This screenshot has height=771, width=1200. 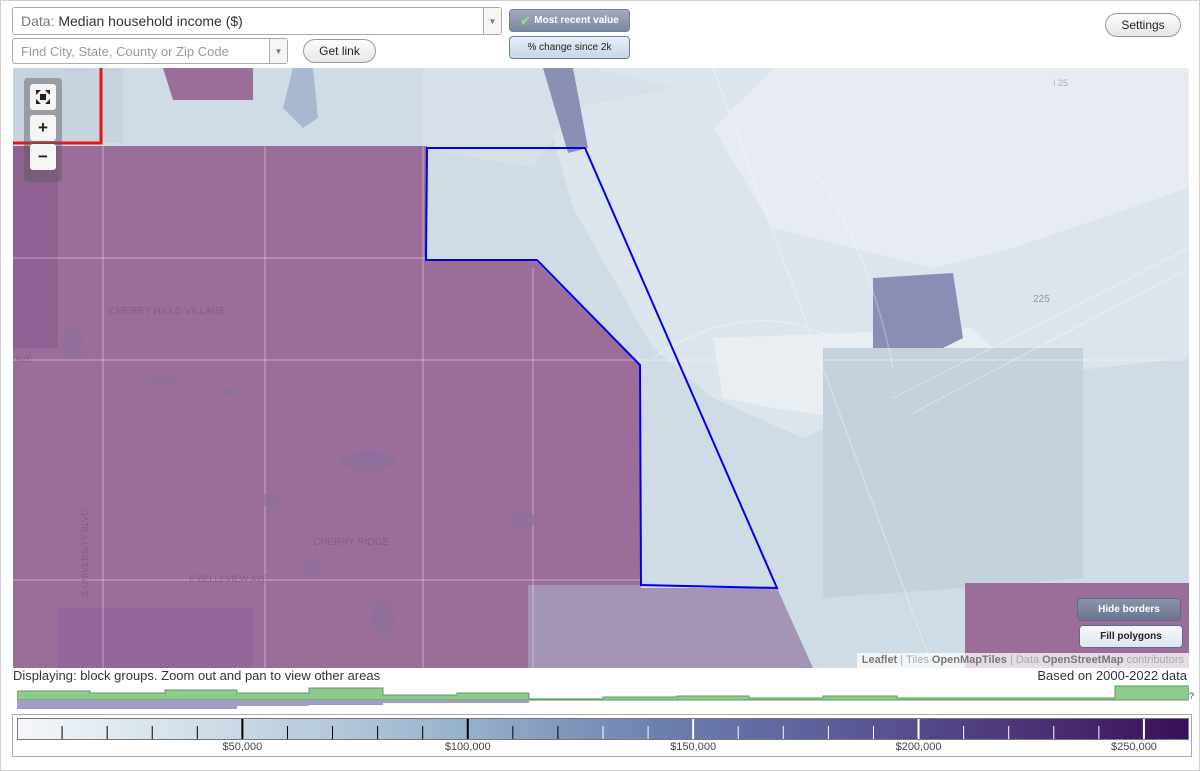 What do you see at coordinates (228, 579) in the screenshot?
I see `map-label-belleview: E BELLEVIEW AVE` at bounding box center [228, 579].